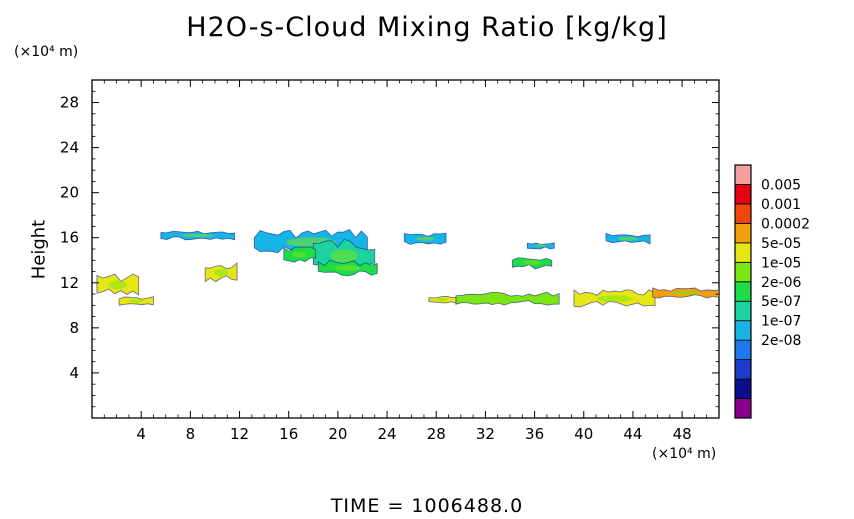 Image resolution: width=854 pixels, height=519 pixels. I want to click on x-tick-label: 24, so click(387, 434).